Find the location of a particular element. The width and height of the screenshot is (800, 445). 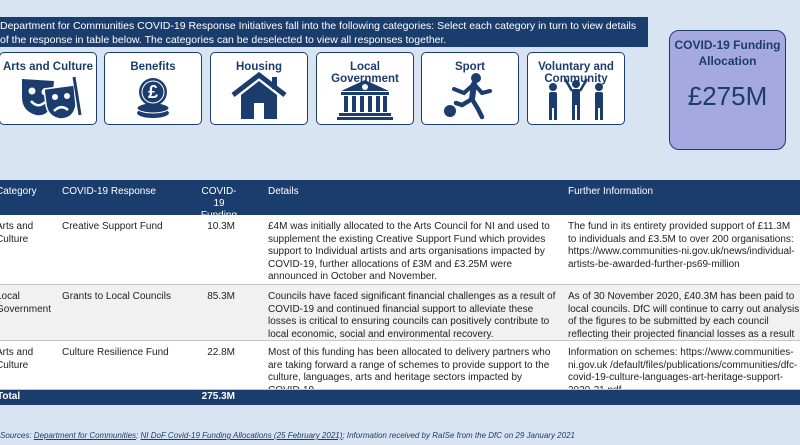

cell-funding: 85.3M is located at coordinates (221, 296).